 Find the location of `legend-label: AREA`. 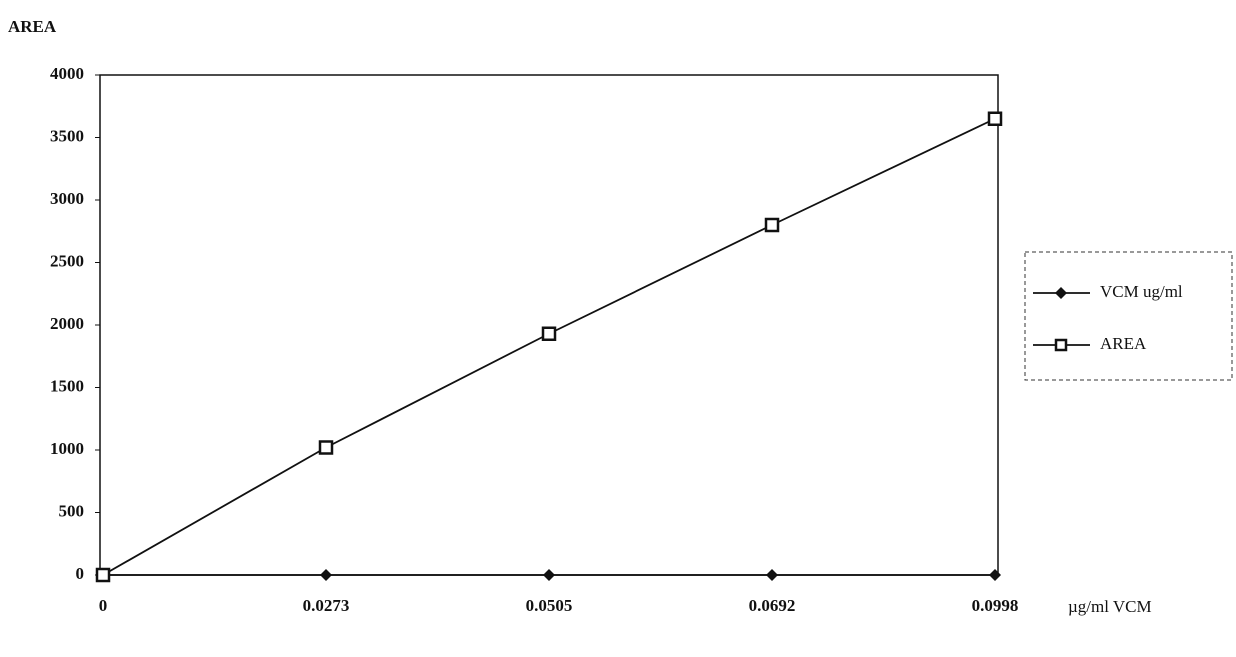

legend-label: AREA is located at coordinates (1123, 343).